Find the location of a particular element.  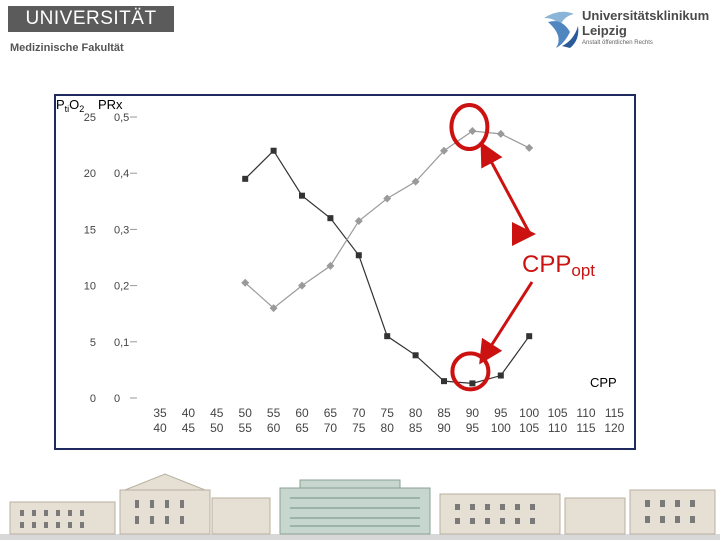

x-tick-label-top: 90 is located at coordinates (473, 413).